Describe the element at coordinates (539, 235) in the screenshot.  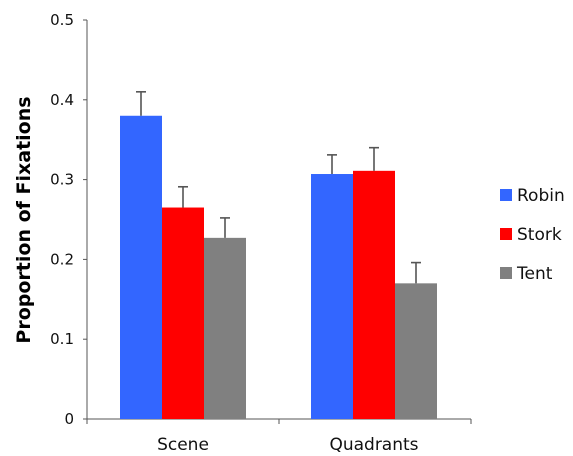
I see `legend-label-stork: Stork` at that location.